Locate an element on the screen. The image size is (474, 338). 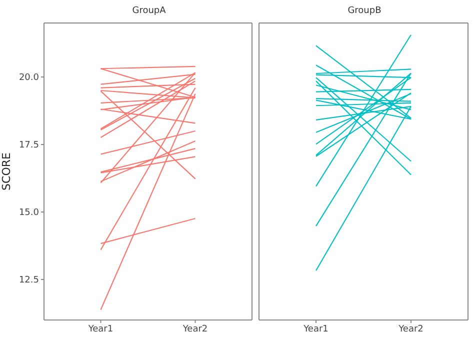
y-tick-label: 15.0 is located at coordinates (29, 213).